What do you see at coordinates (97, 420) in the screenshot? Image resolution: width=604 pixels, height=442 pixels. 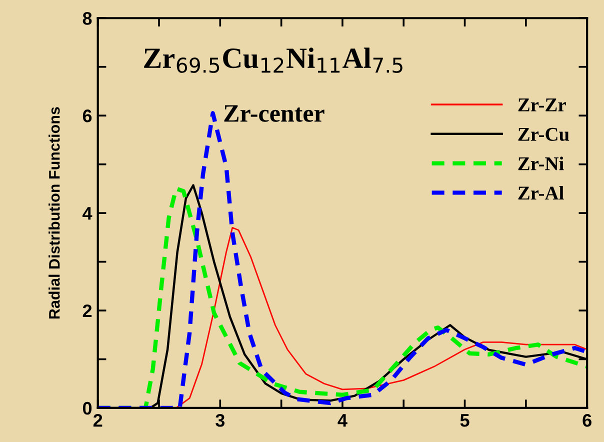 I see `x-tick-label: 2` at bounding box center [97, 420].